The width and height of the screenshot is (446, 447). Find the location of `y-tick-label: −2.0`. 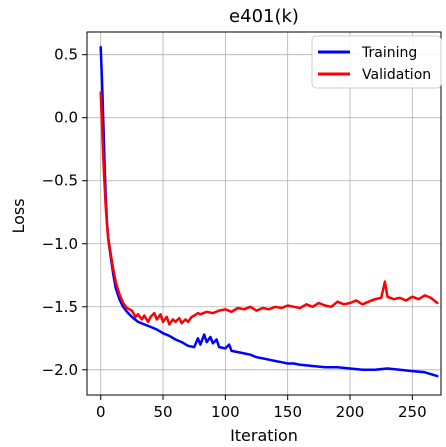

y-tick-label: −2.0 is located at coordinates (60, 370).